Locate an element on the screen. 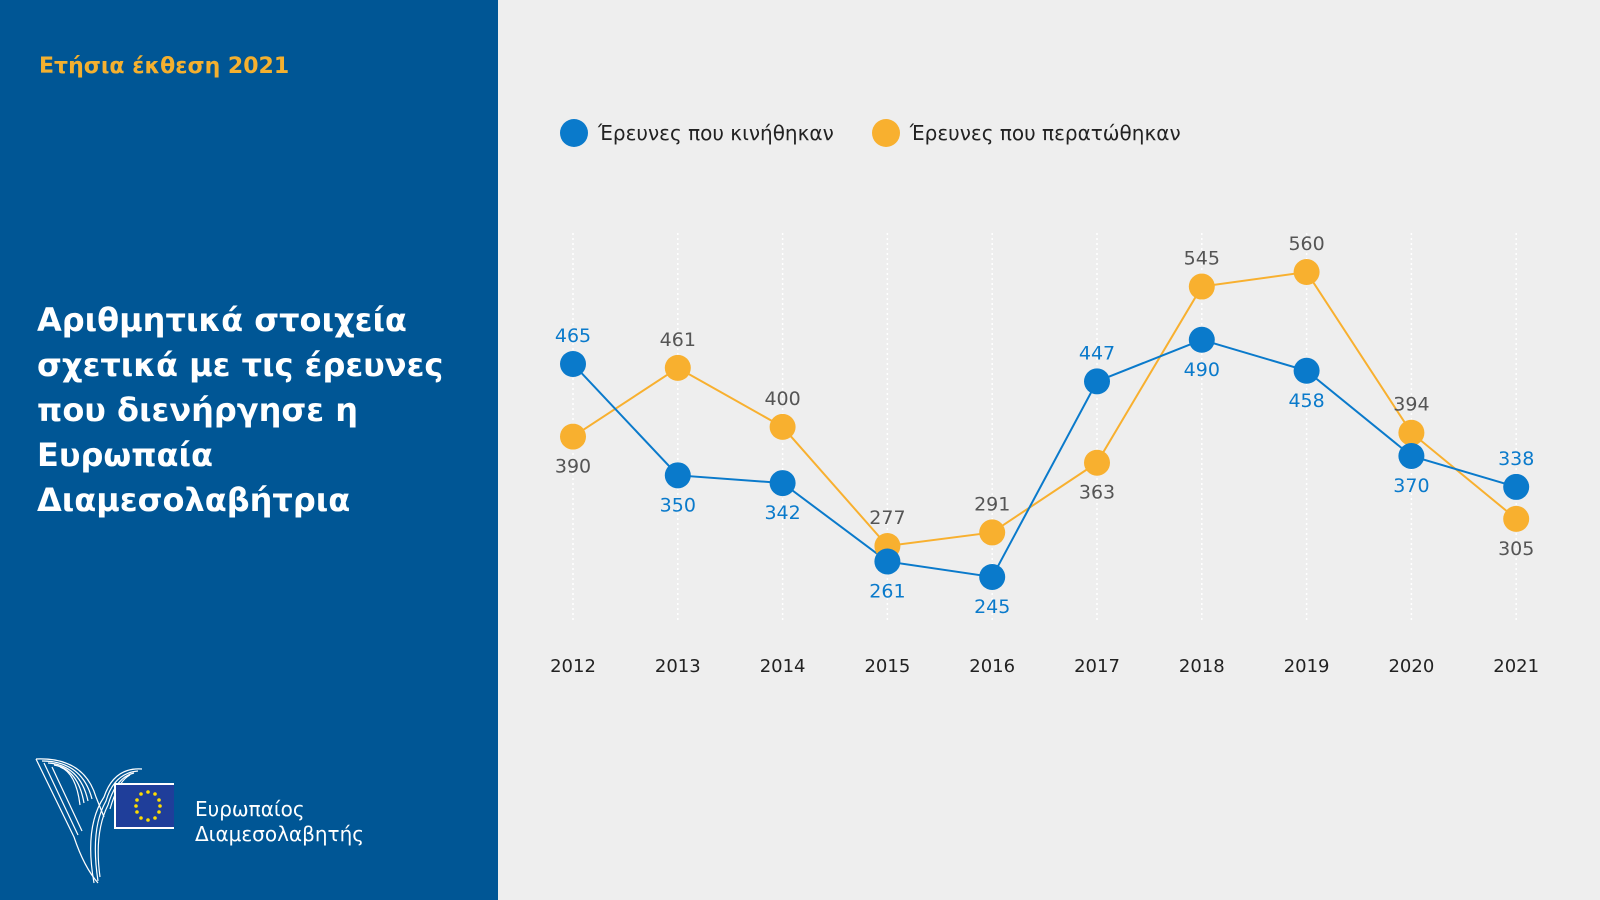  data-label: 394 is located at coordinates (1411, 405).